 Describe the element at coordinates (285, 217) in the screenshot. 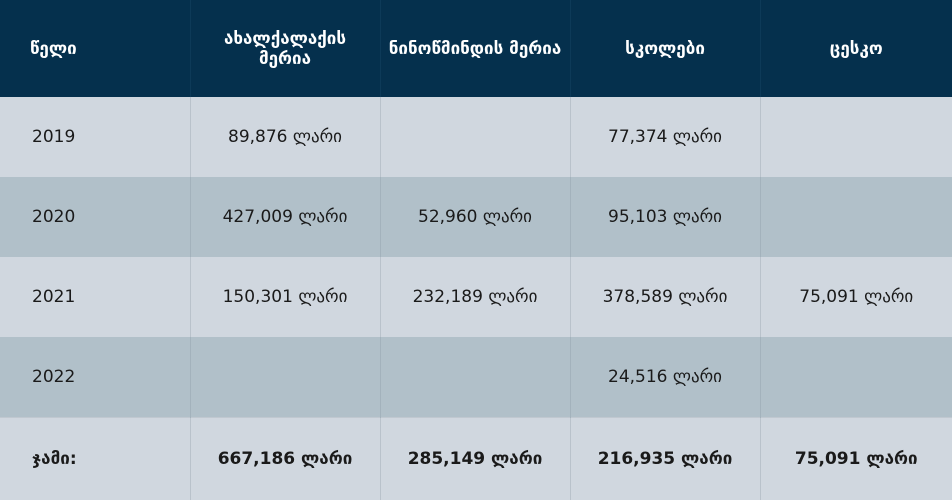

I see `table-cell: 427,009 ლარი` at that location.